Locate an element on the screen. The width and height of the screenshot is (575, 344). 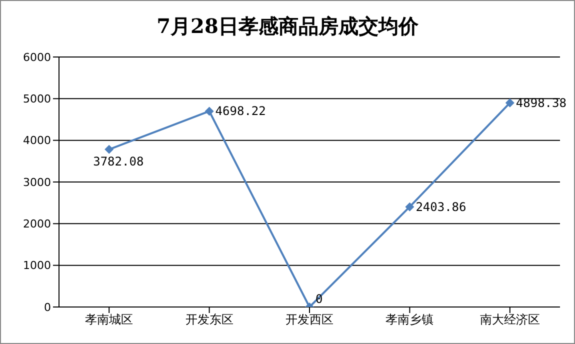
chart-title: 7月28日孝感商品房成交均价 is located at coordinates (288, 26).